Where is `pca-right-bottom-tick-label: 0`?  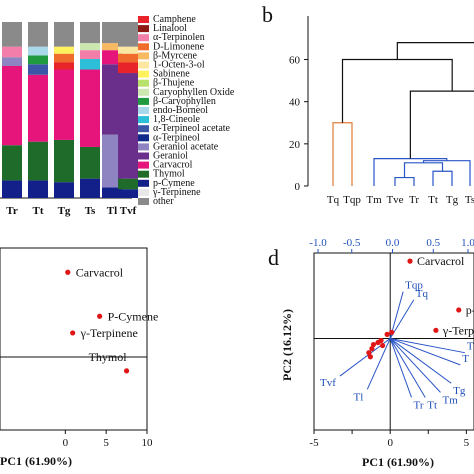
pca-right-bottom-tick-label: 0 is located at coordinates (390, 443).